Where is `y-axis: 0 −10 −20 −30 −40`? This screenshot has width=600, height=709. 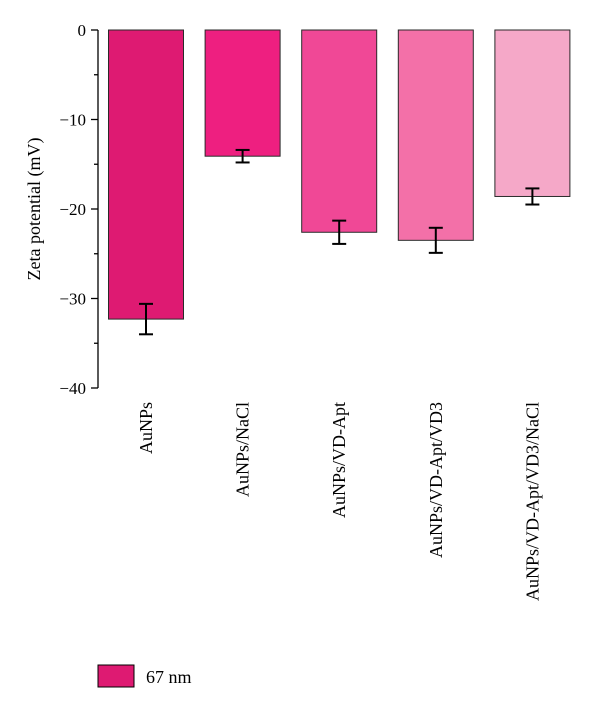 y-axis: 0 −10 −20 −30 −40 is located at coordinates (79, 209).